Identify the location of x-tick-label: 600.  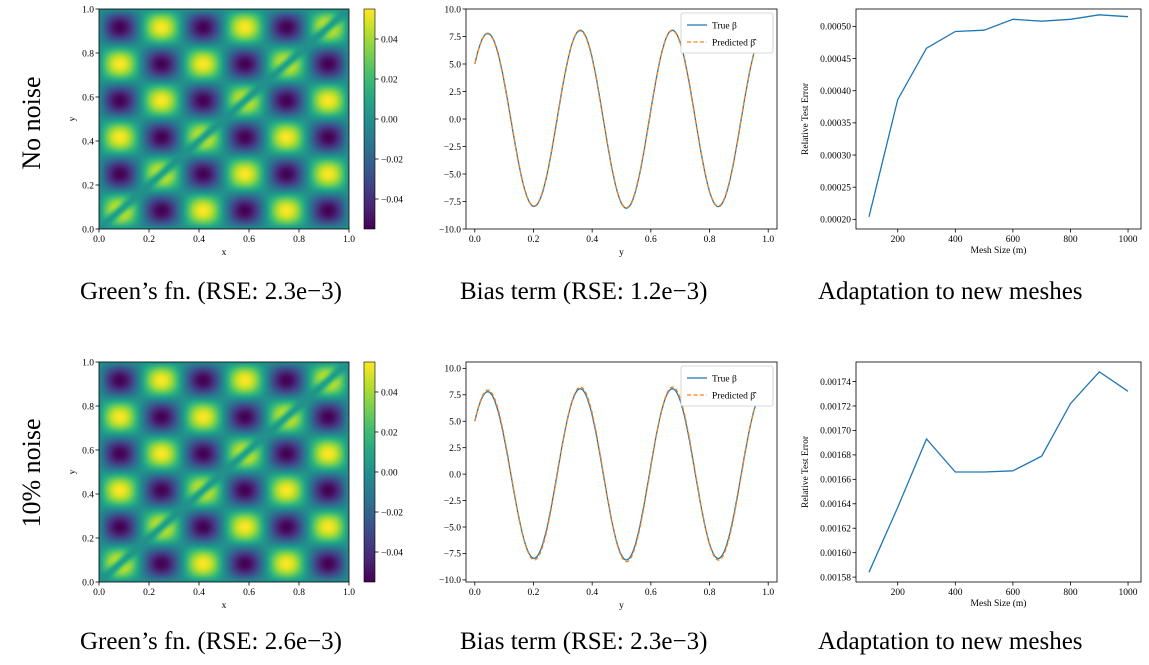
(1013, 240).